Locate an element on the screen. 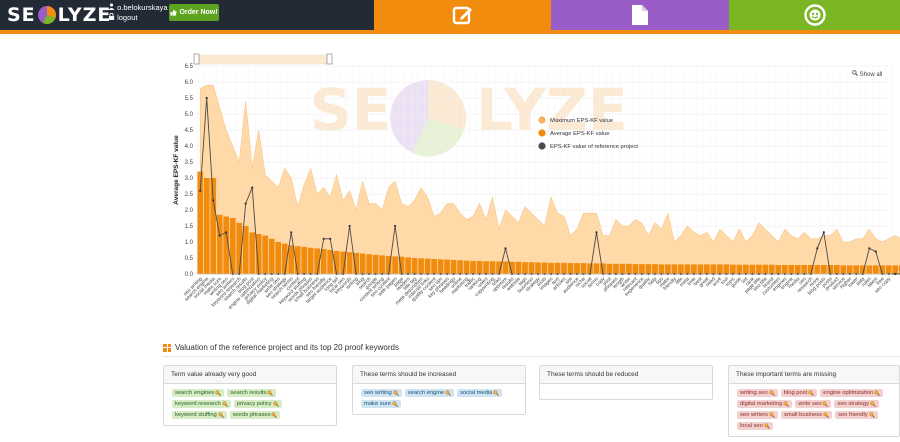  keyword-tag: seo writing is located at coordinates (381, 393).